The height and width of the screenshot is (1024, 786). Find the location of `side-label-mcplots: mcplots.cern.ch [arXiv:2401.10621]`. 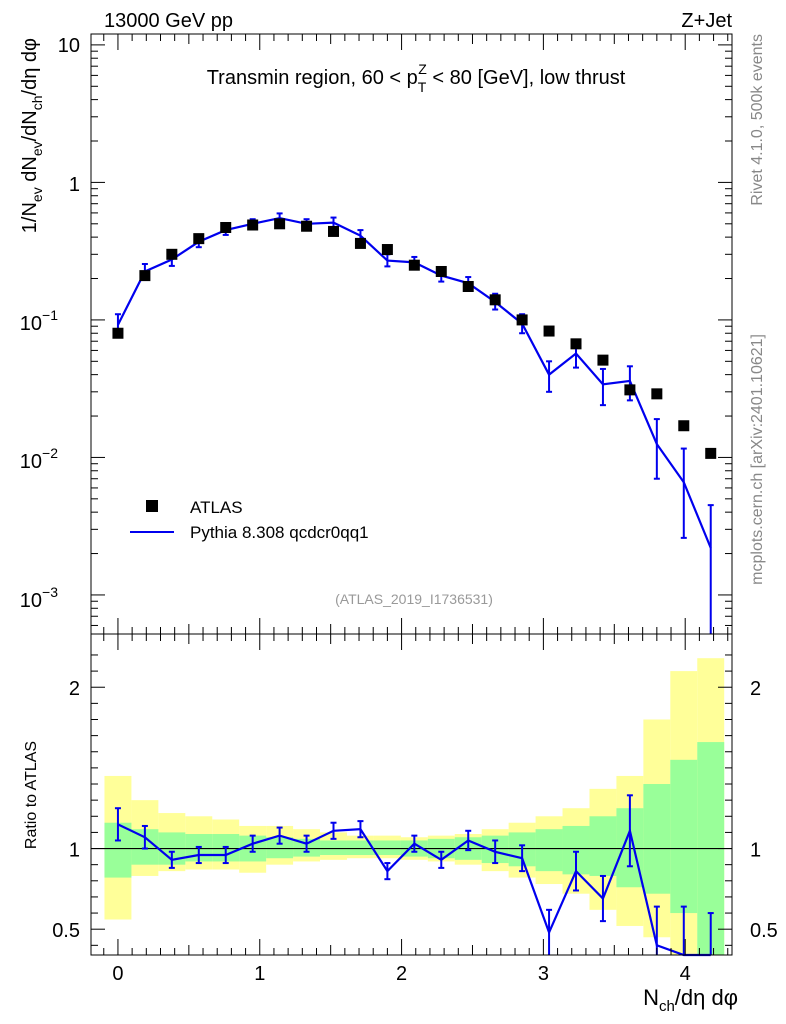

side-label-mcplots: mcplots.cern.ch [arXiv:2401.10621] is located at coordinates (757, 459).